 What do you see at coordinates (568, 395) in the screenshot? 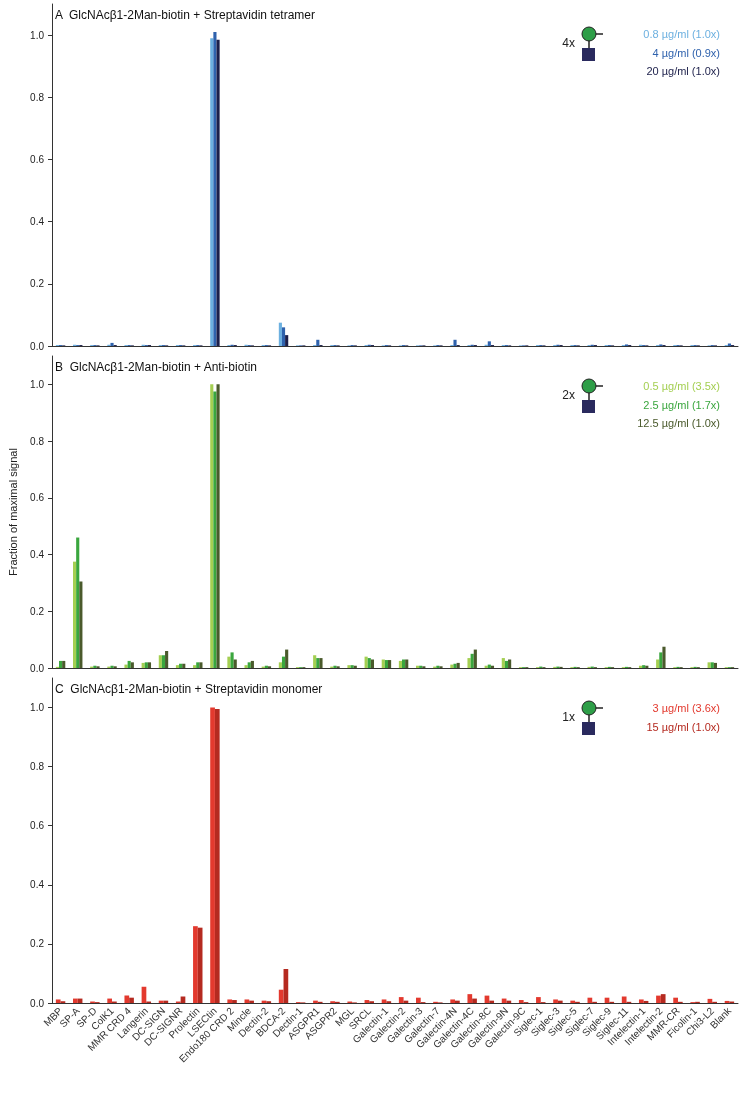
I see `annotation: 2x` at bounding box center [568, 395].